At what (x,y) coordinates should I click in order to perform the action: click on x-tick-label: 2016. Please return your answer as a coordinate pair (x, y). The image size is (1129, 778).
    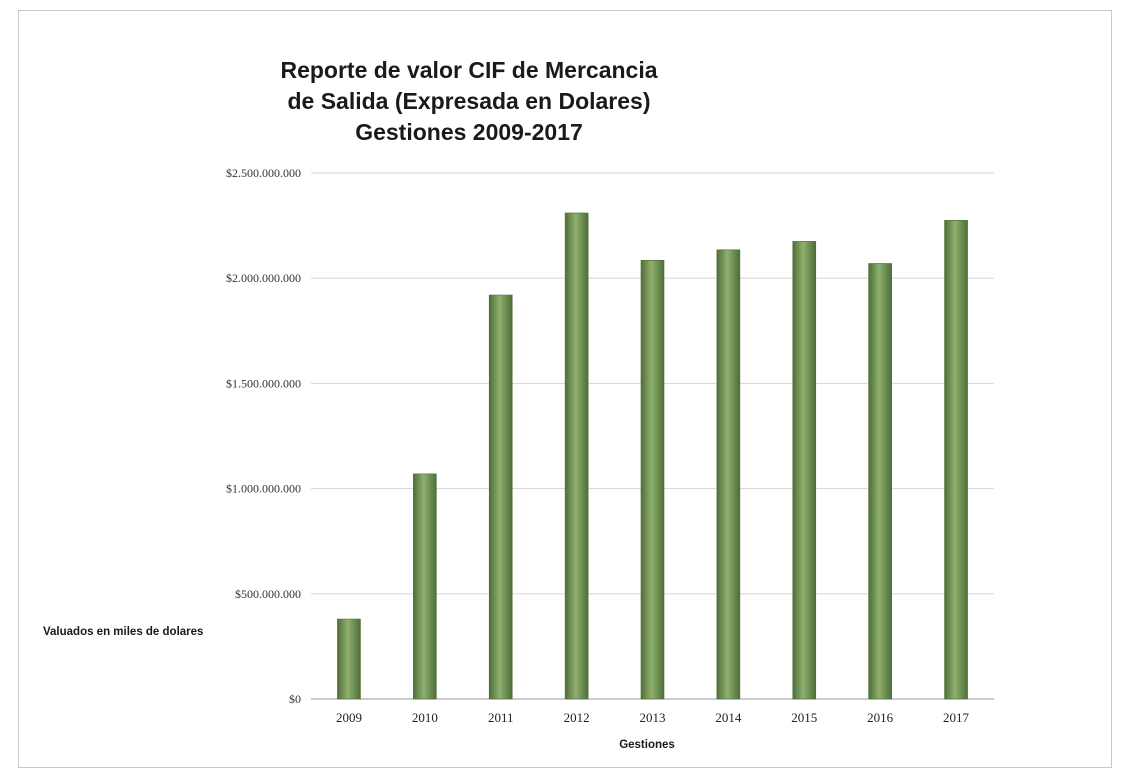
    Looking at the image, I should click on (880, 717).